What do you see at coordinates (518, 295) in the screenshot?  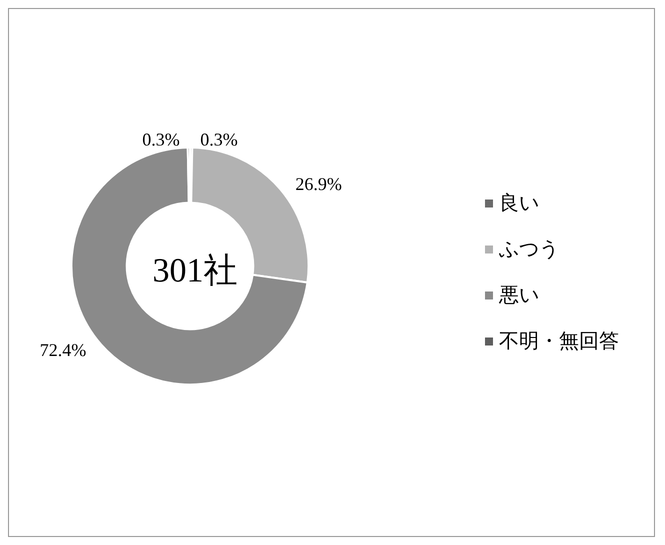 I see `legend-label: 悪い` at bounding box center [518, 295].